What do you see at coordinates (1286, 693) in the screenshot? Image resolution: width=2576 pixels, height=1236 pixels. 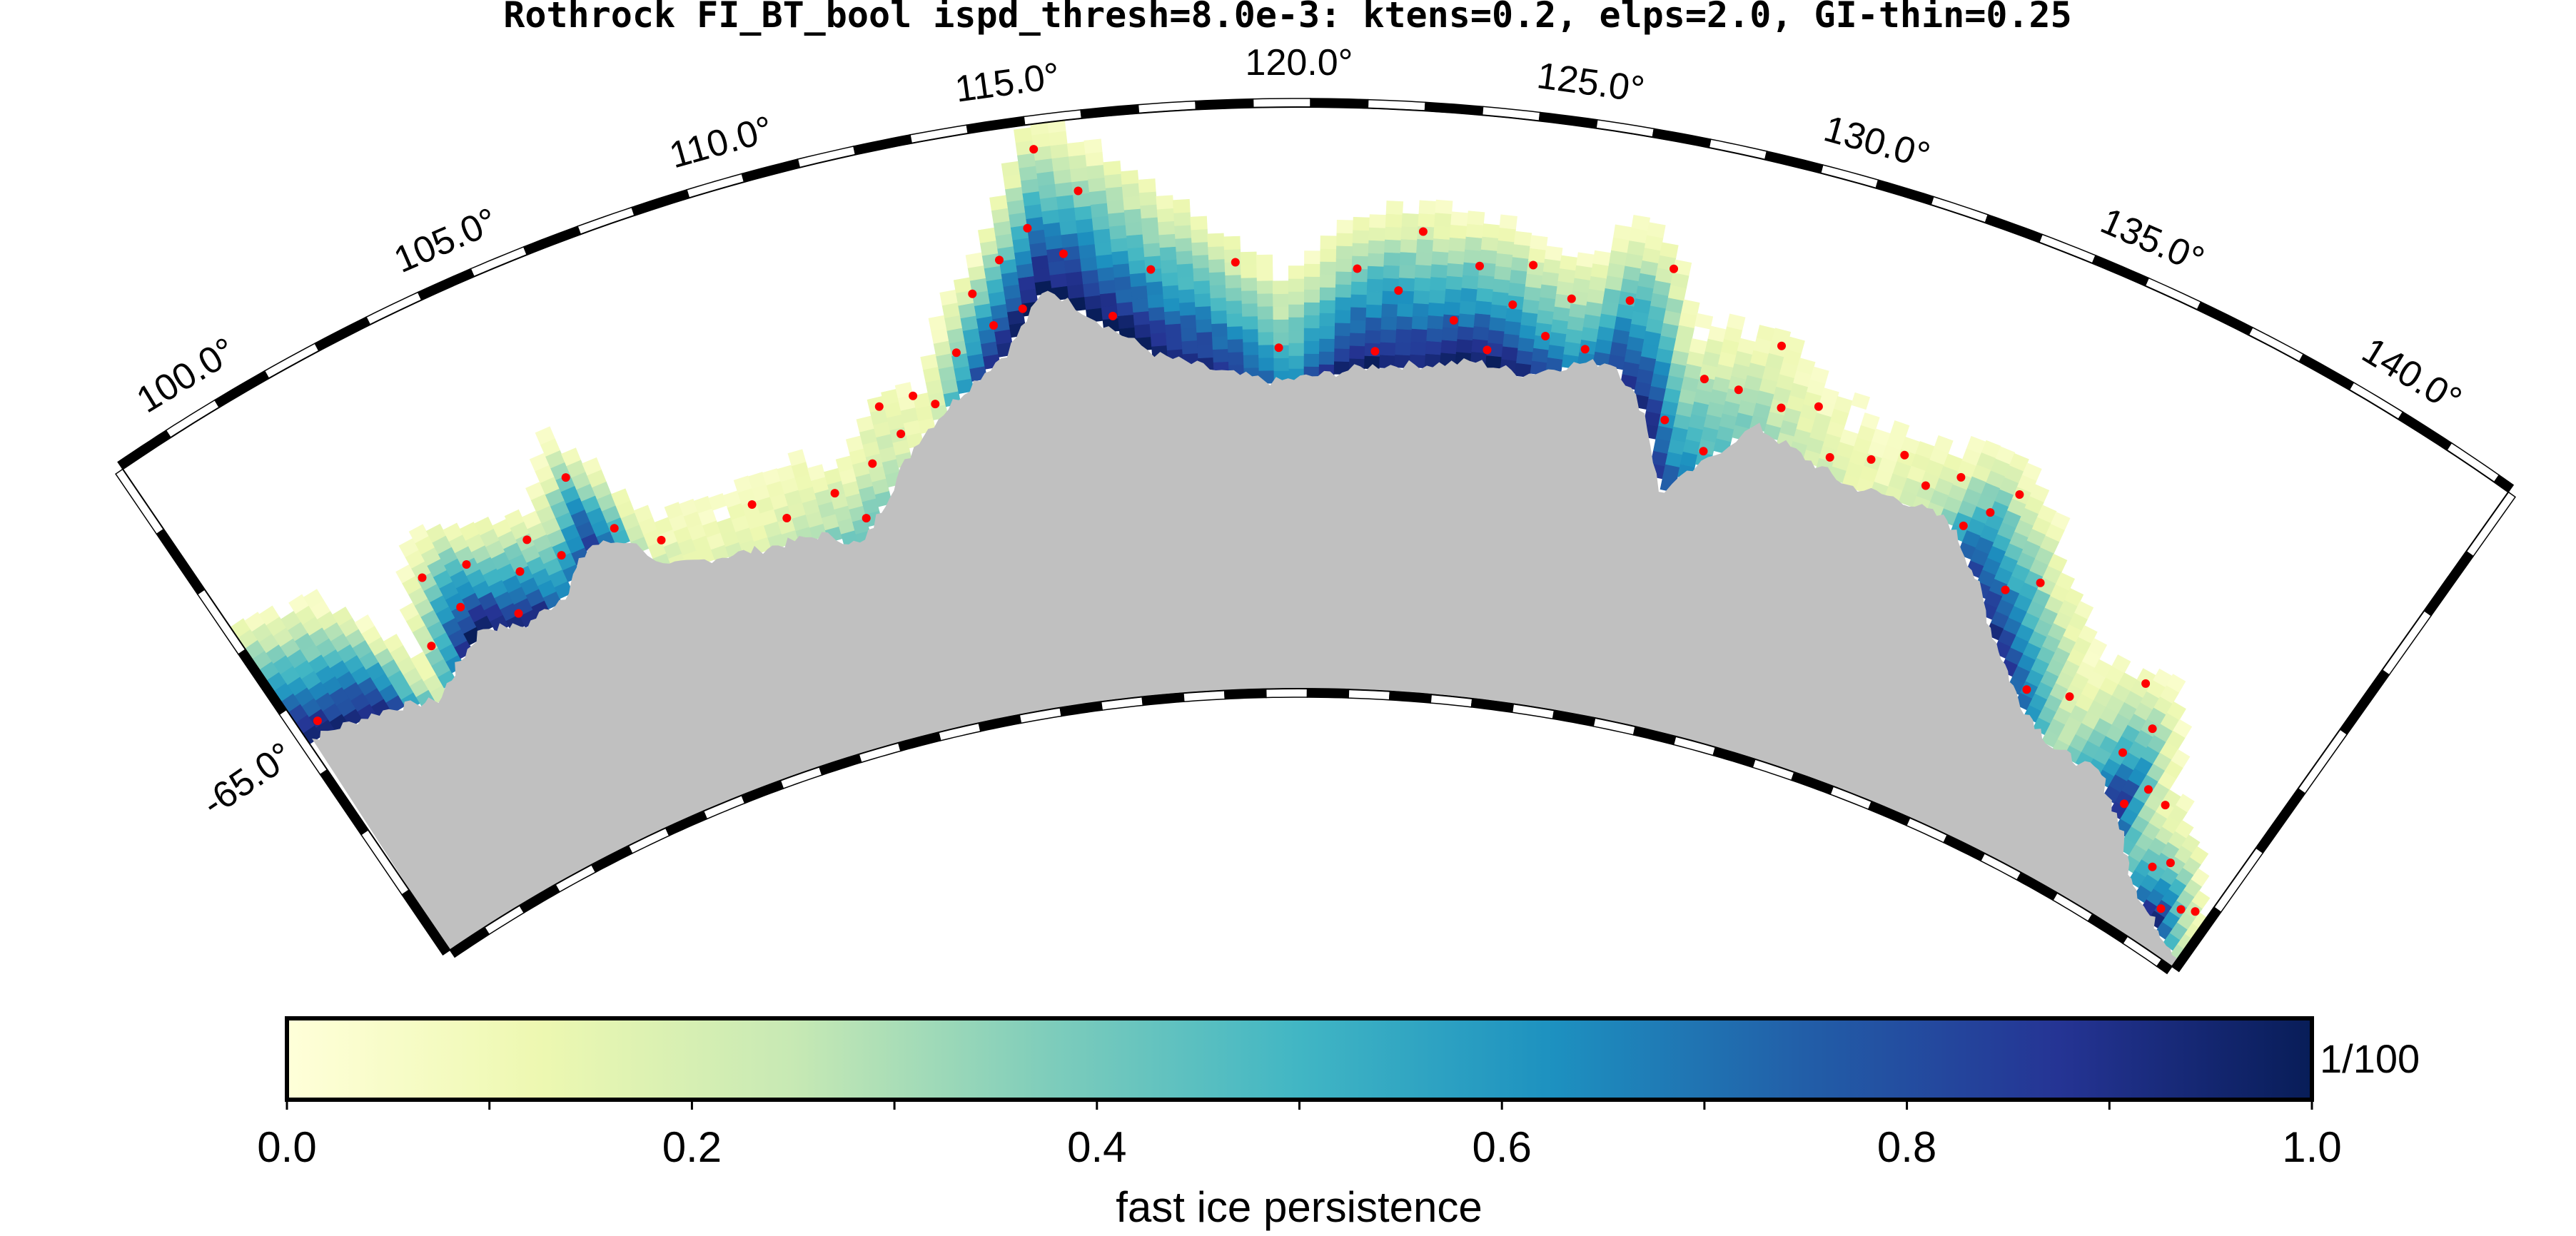 I see `frame-segment` at bounding box center [1286, 693].